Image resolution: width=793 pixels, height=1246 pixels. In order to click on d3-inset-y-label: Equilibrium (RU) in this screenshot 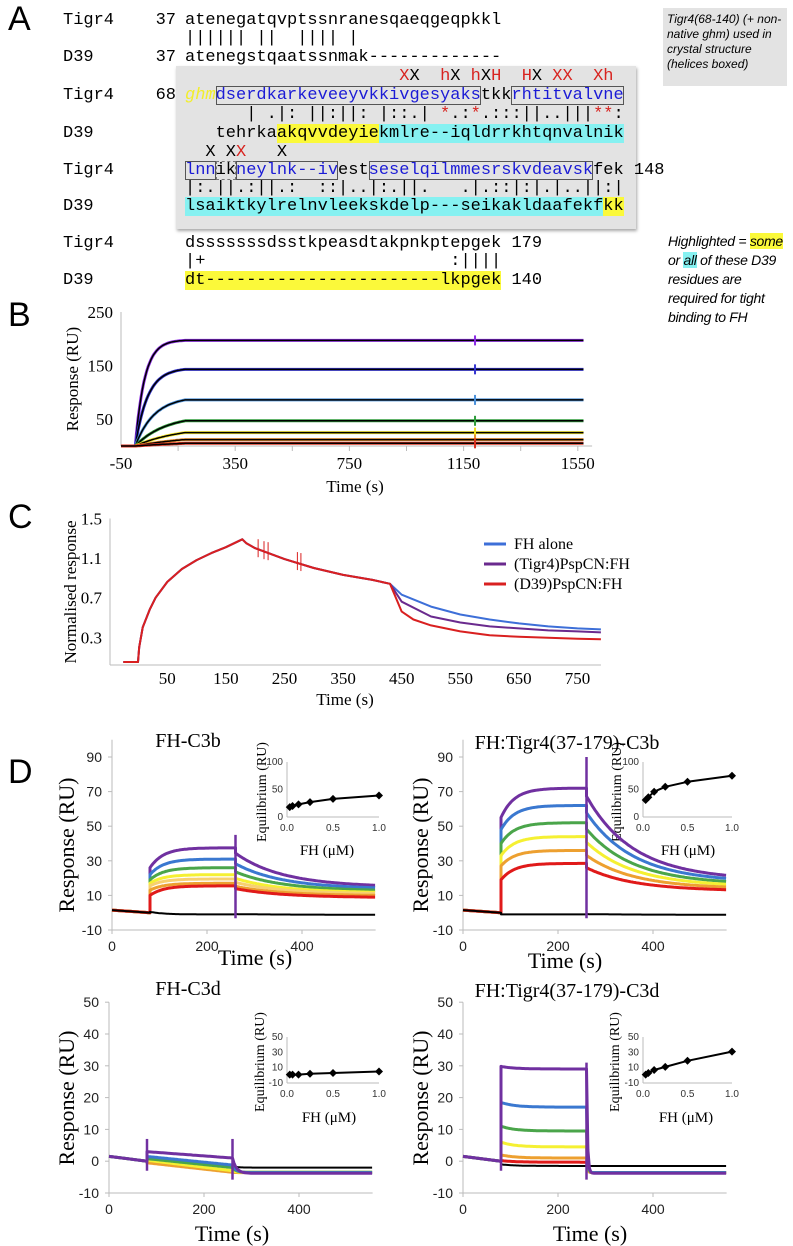, I will do `click(260, 1062)`.